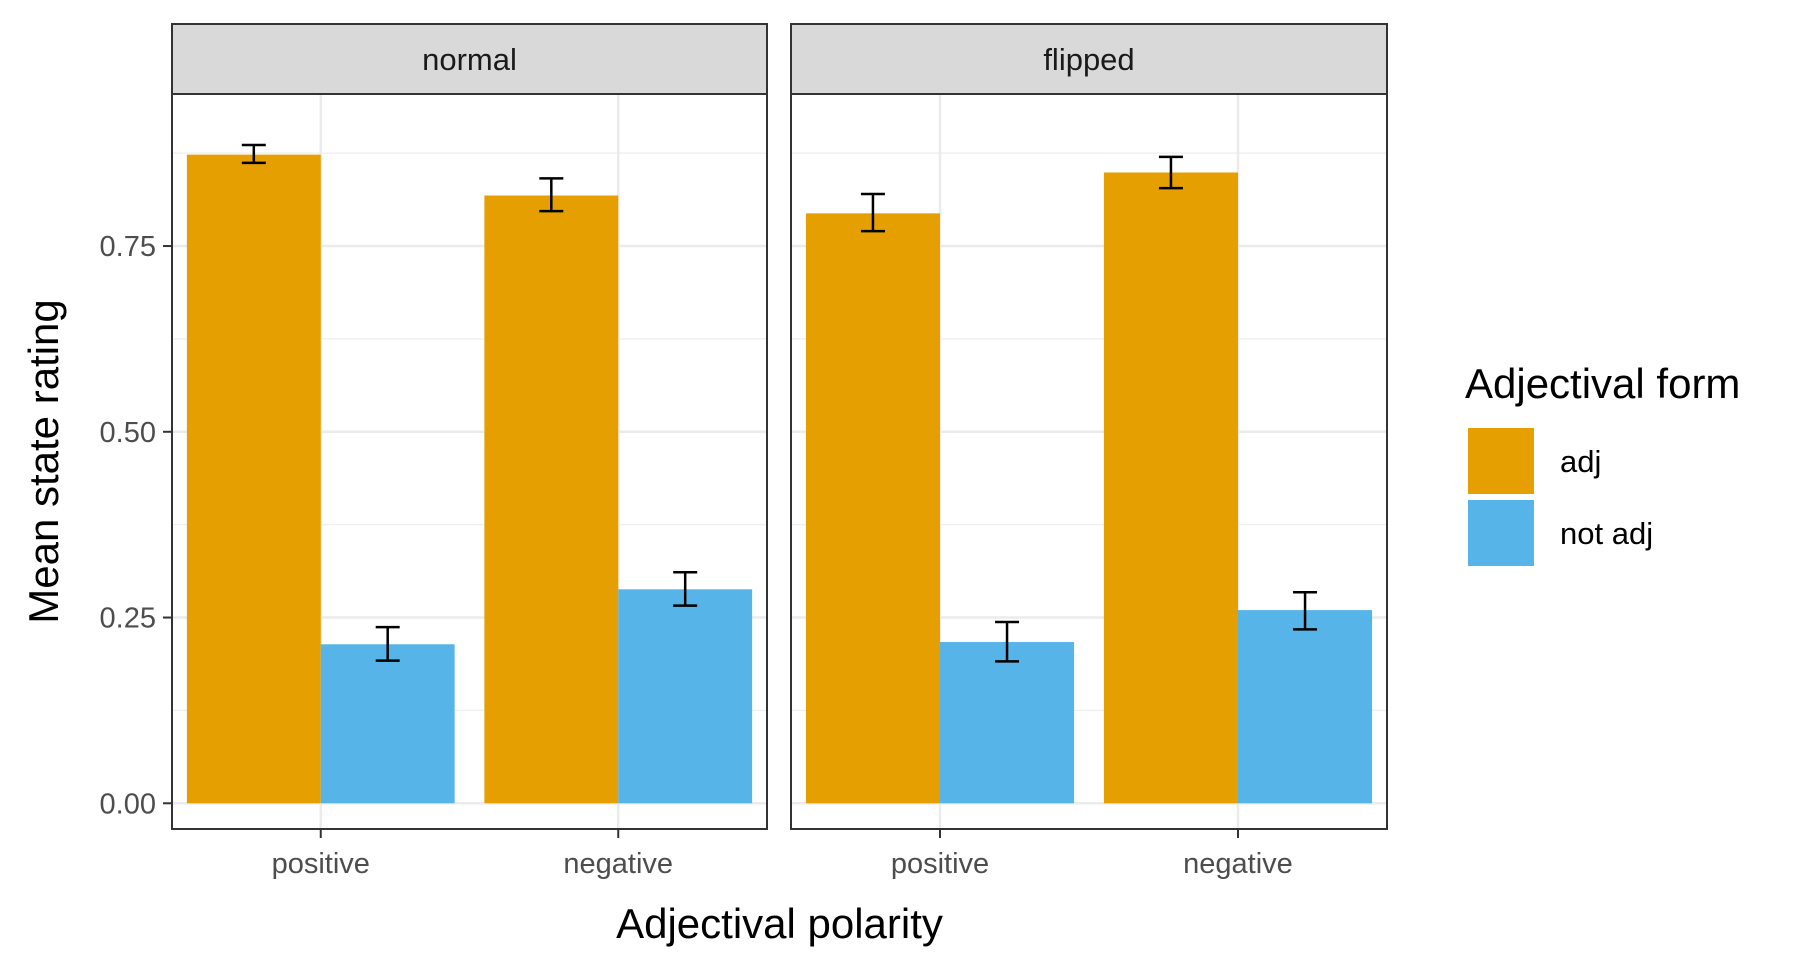  What do you see at coordinates (779, 923) in the screenshot?
I see `x-axis-title: Adjectival polarity` at bounding box center [779, 923].